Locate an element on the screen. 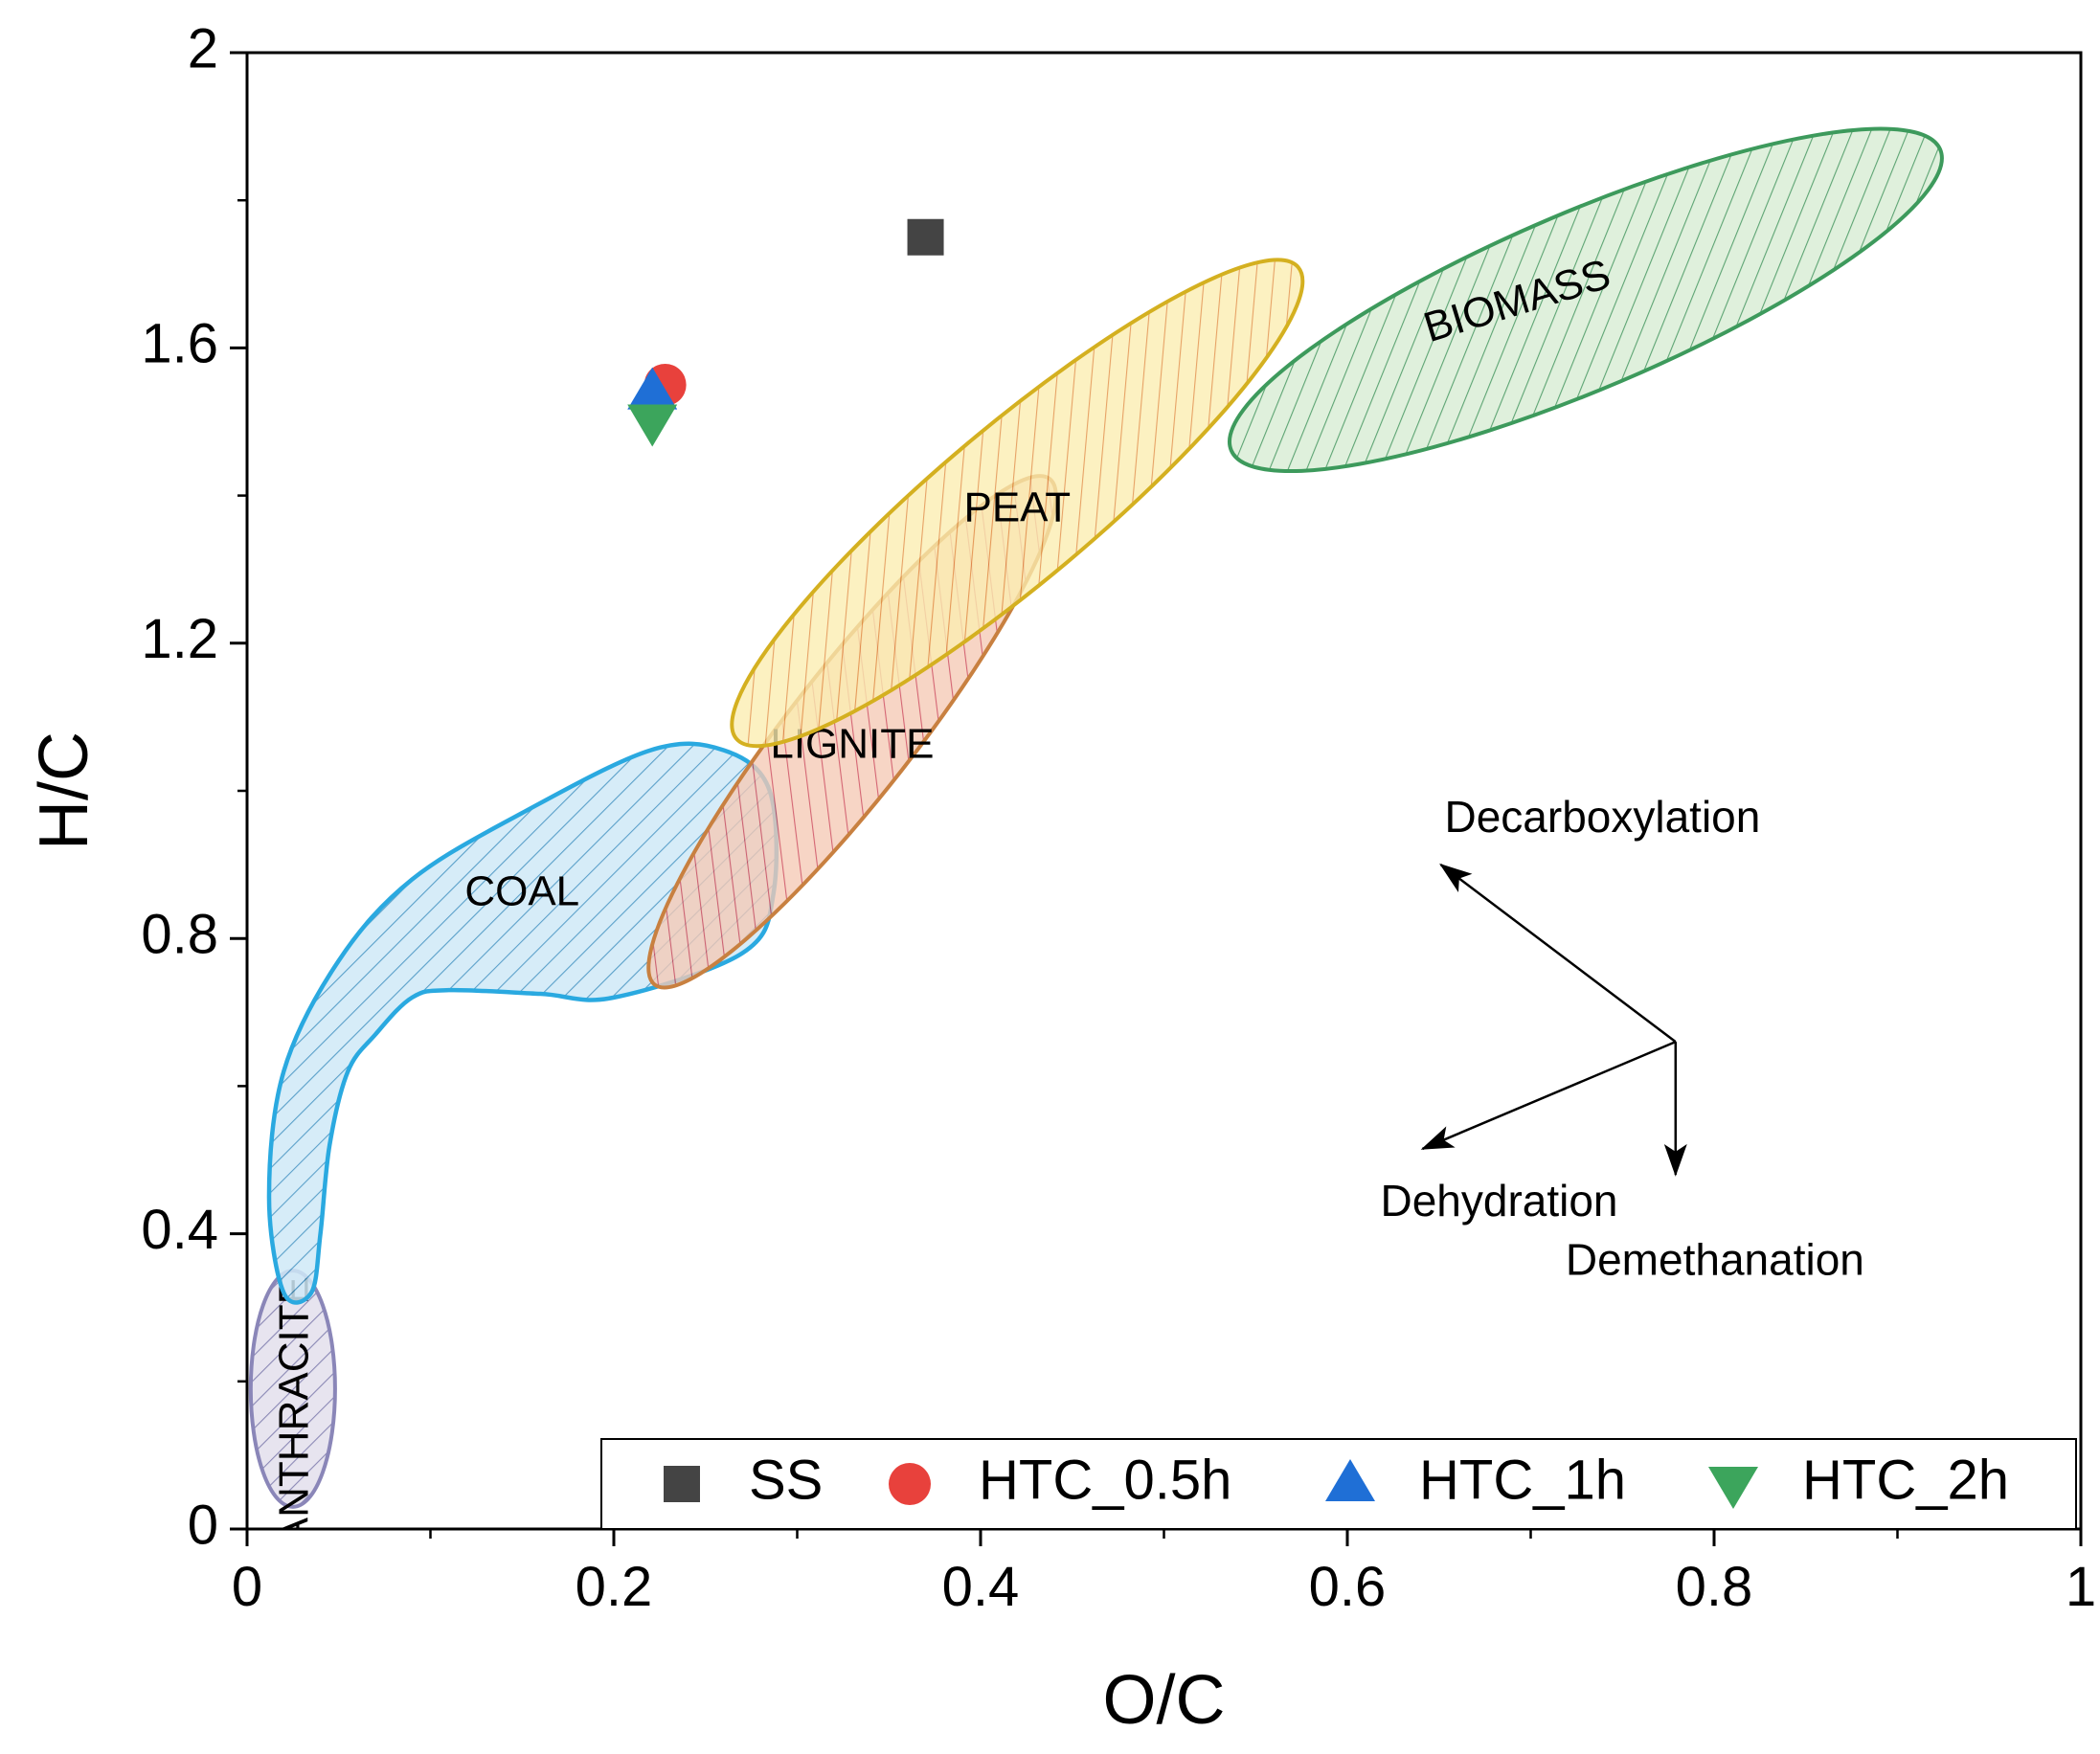  legend-item-htc-1h: HTC_1h is located at coordinates (1475, 1480).